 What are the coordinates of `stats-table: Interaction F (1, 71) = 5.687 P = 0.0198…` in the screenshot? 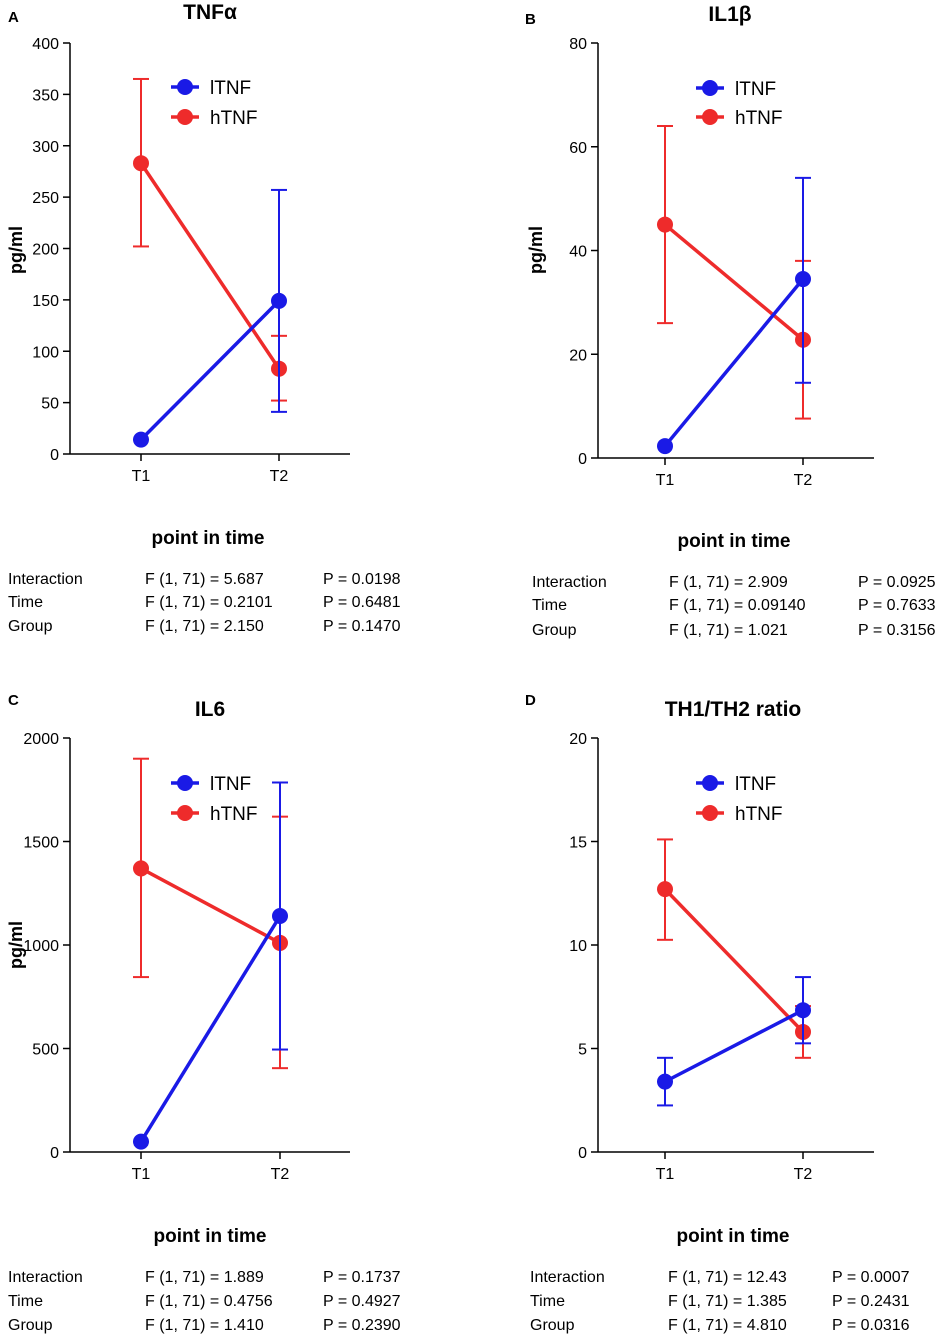 It's located at (204, 603).